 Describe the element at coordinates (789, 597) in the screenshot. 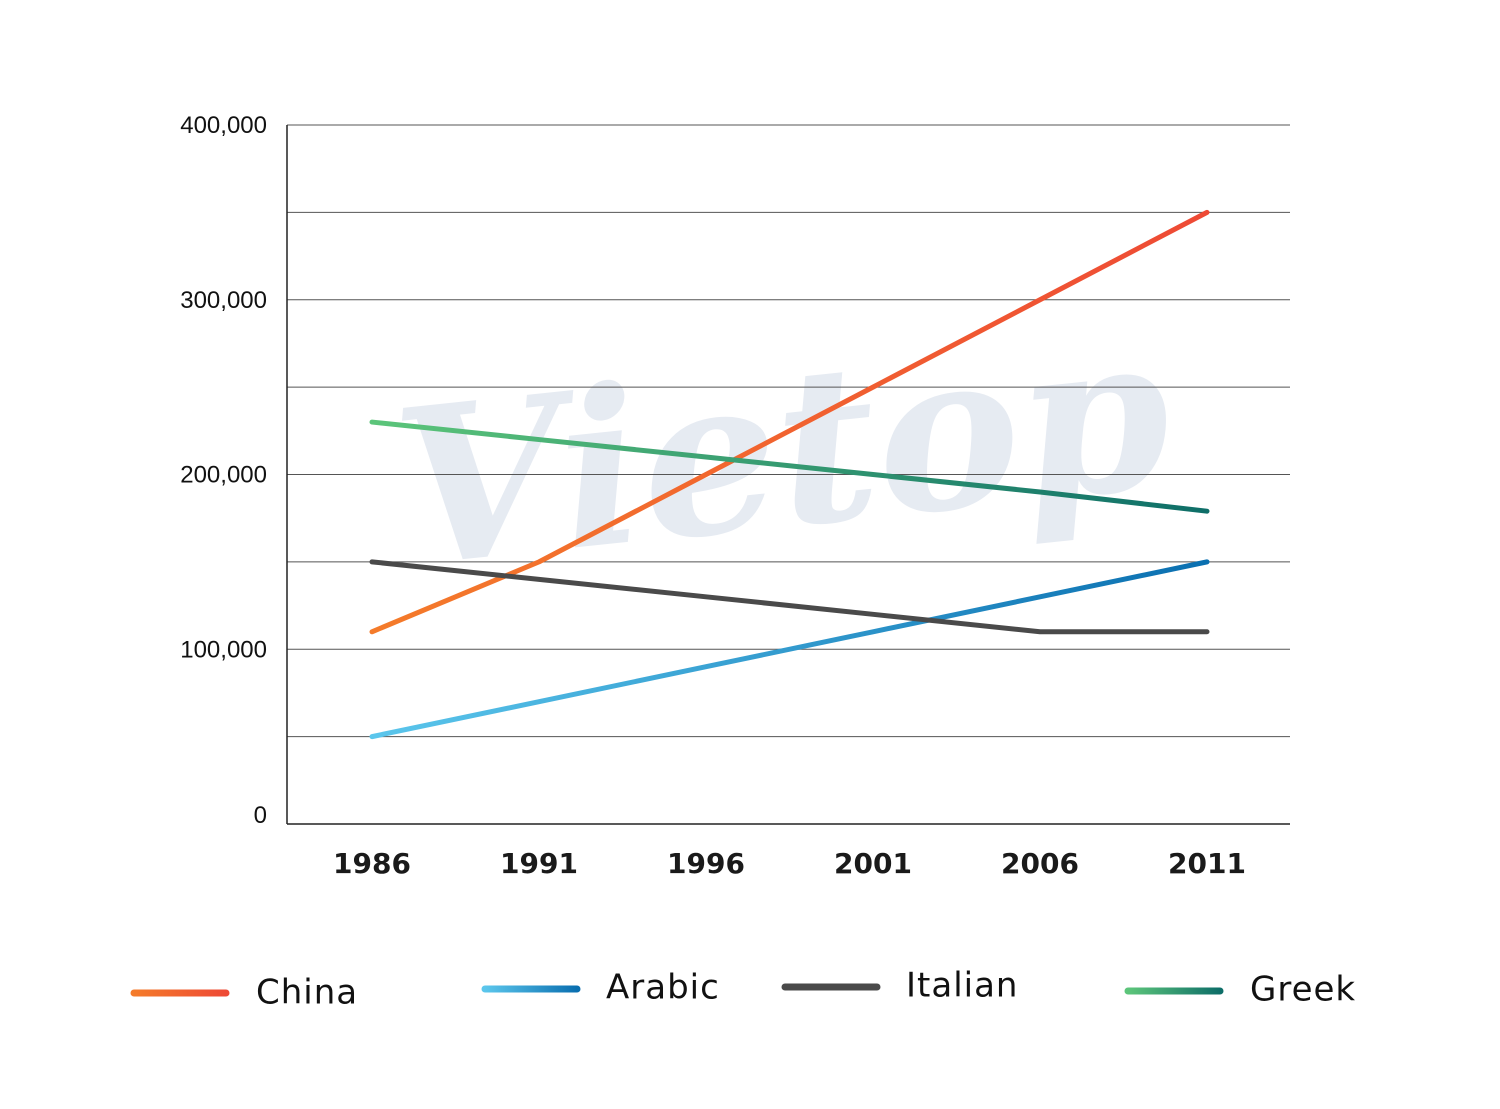

I see `series-line-italian` at that location.